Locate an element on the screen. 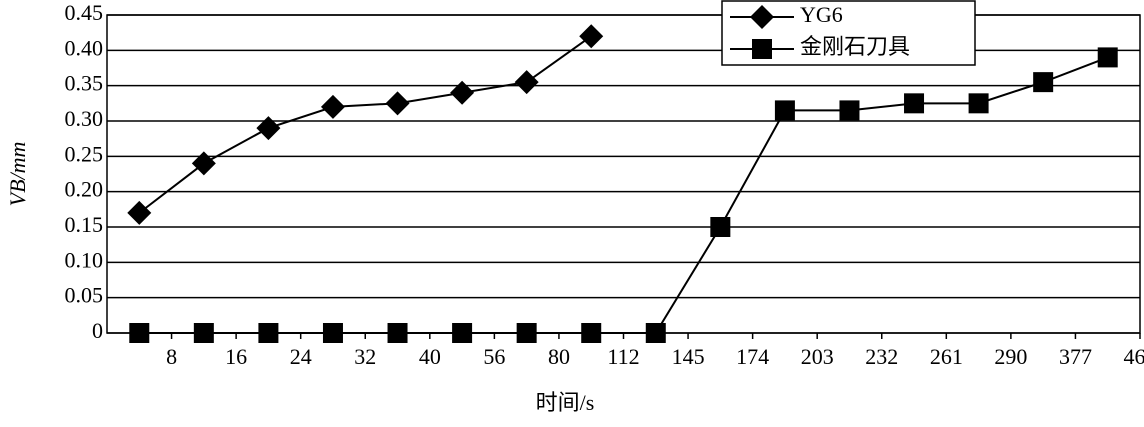  y-tick-label: 0.15 is located at coordinates (84, 224).